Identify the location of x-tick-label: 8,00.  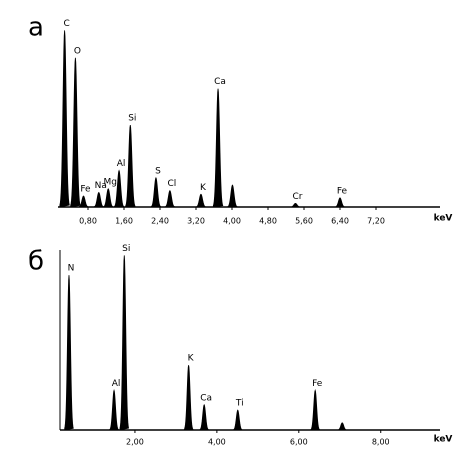
(381, 442).